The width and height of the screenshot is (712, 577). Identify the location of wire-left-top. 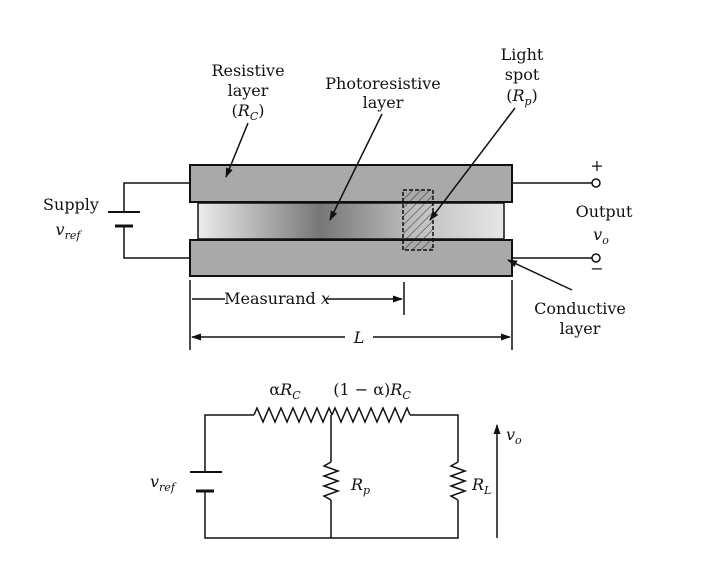
(229, 443).